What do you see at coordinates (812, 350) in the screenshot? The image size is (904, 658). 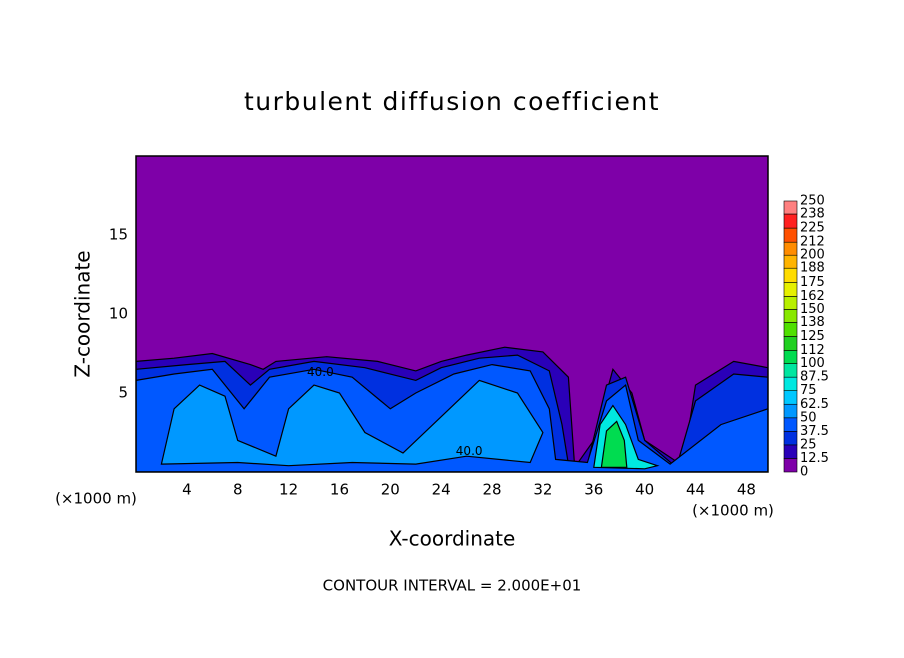 I see `colorbar-label: 112` at bounding box center [812, 350].